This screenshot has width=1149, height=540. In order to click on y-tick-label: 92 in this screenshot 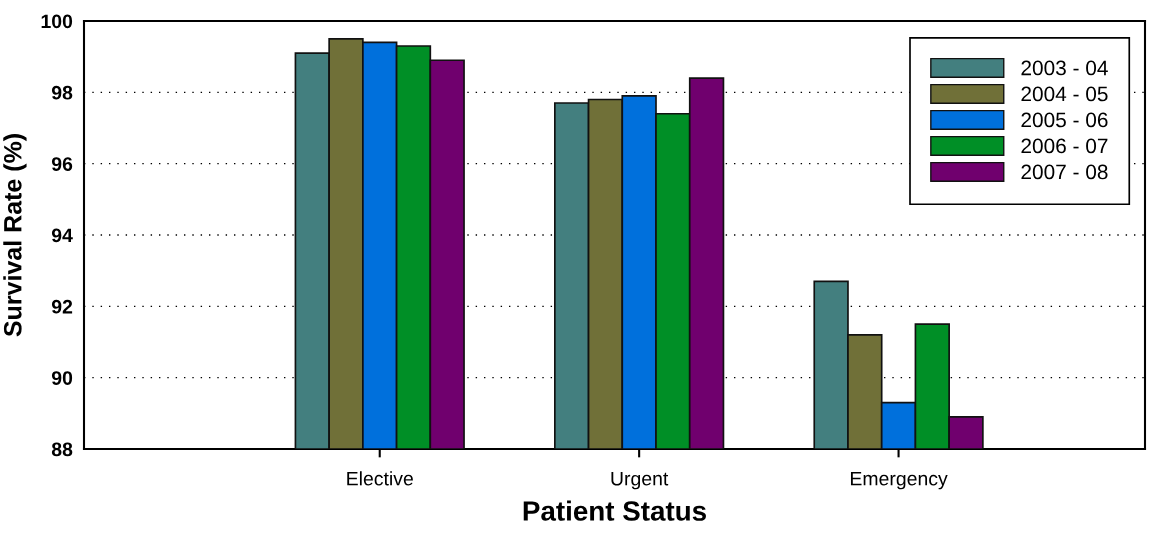, I will do `click(62, 306)`.